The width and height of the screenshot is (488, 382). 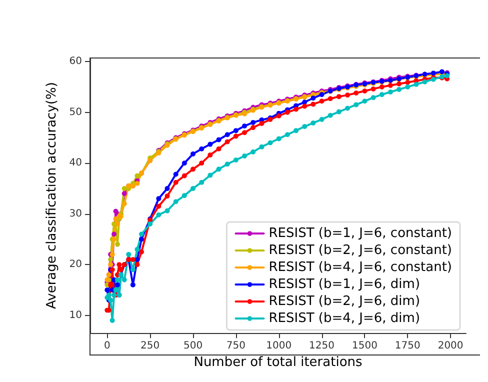 I want to click on x-tick-label: 250, so click(x=150, y=346).